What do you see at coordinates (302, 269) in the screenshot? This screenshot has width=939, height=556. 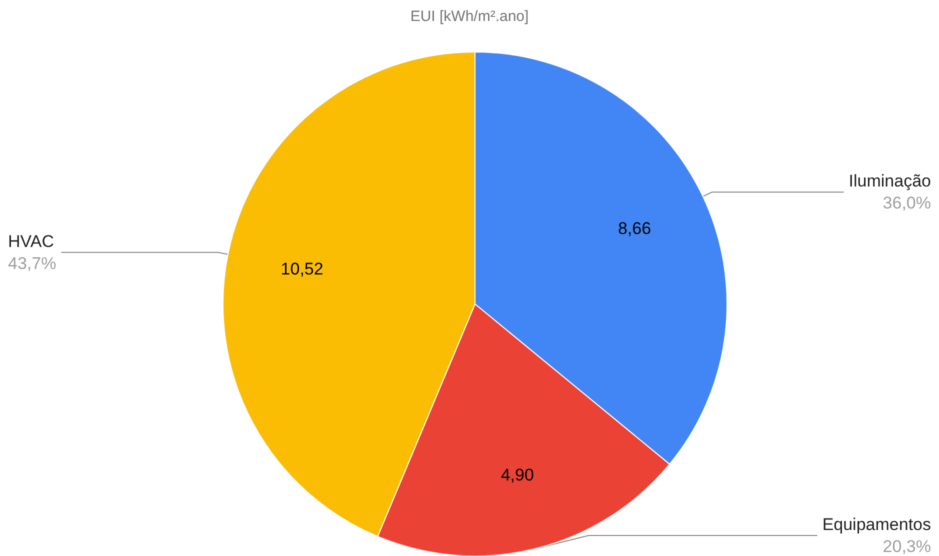 I see `data-label: 10,52` at bounding box center [302, 269].